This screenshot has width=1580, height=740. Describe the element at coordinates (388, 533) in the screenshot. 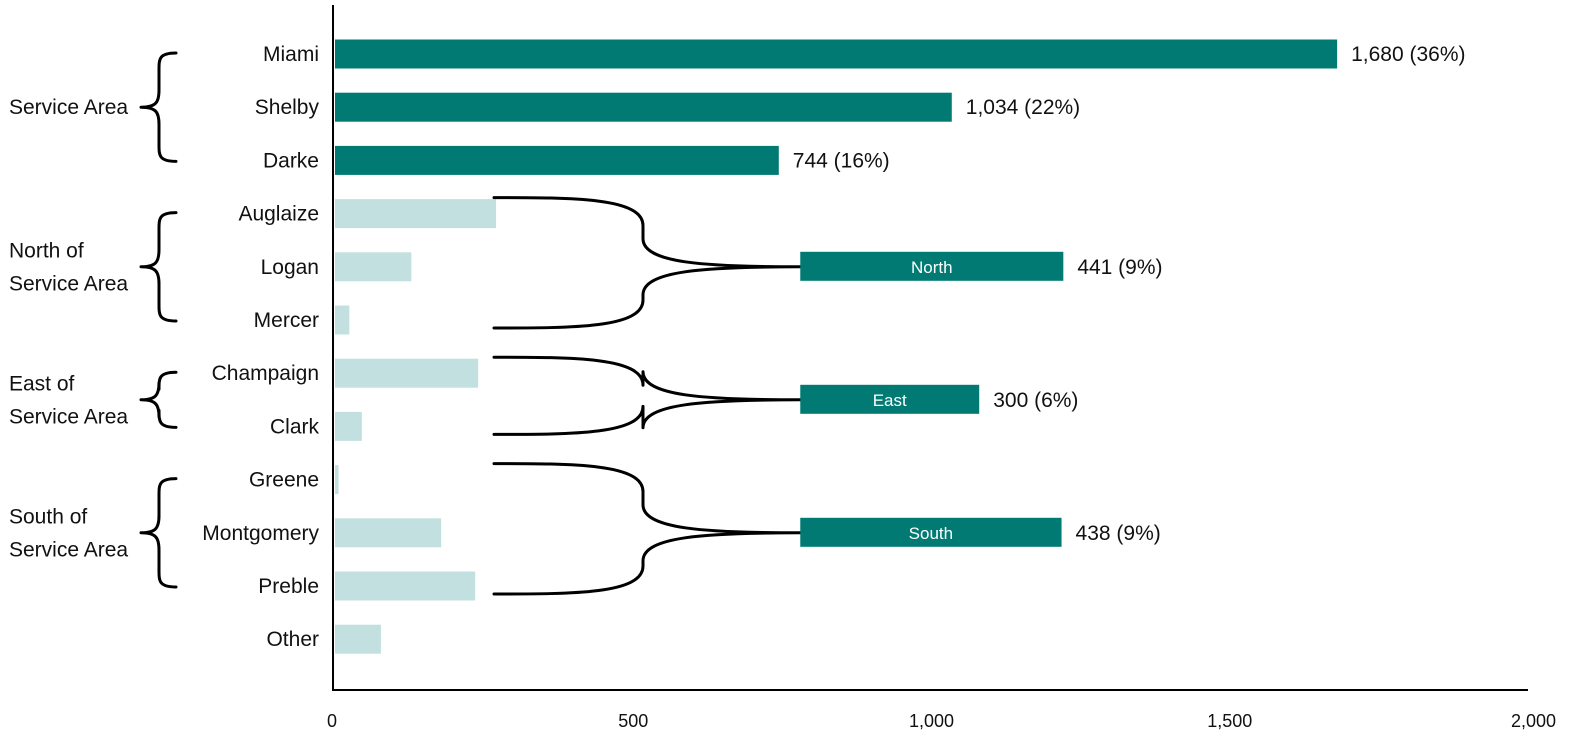

I see `bar-montgomery` at that location.